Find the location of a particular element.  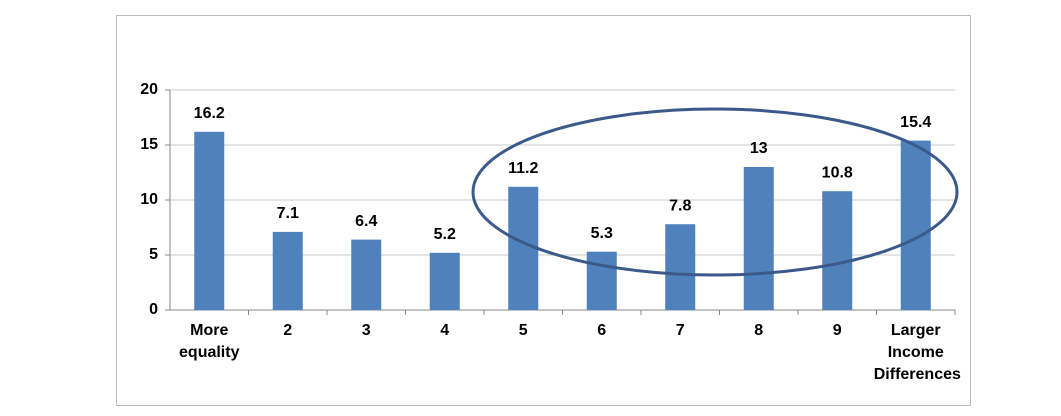

x-tick-label: 6 is located at coordinates (602, 330).